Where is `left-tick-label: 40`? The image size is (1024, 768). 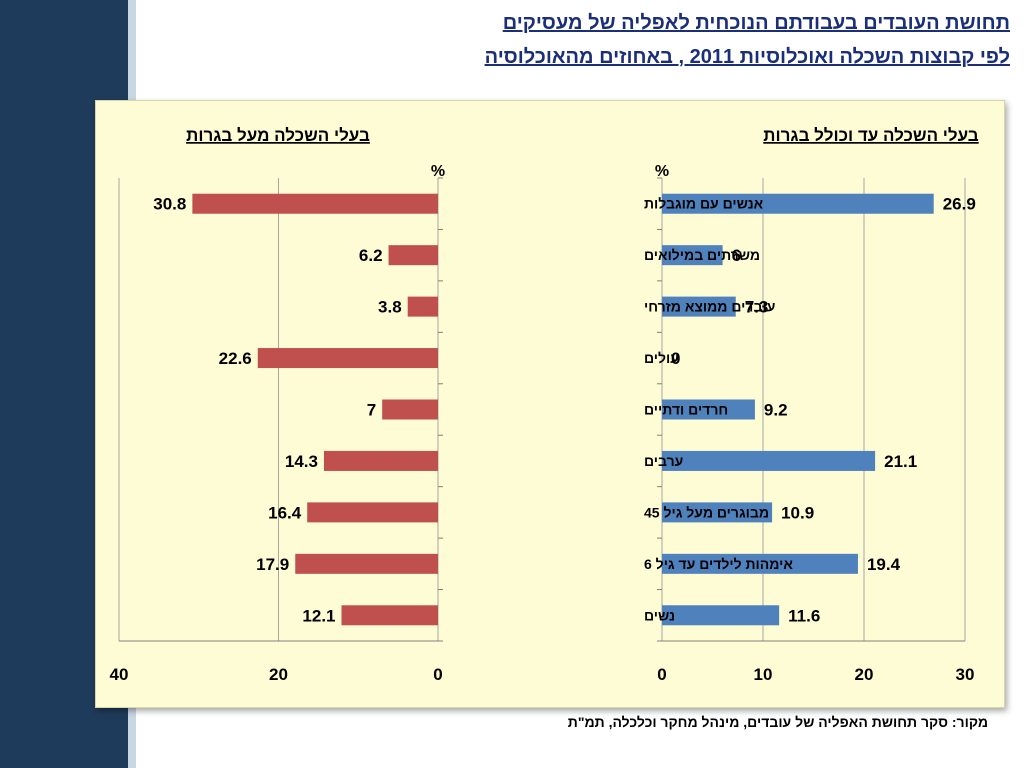 left-tick-label: 40 is located at coordinates (119, 674).